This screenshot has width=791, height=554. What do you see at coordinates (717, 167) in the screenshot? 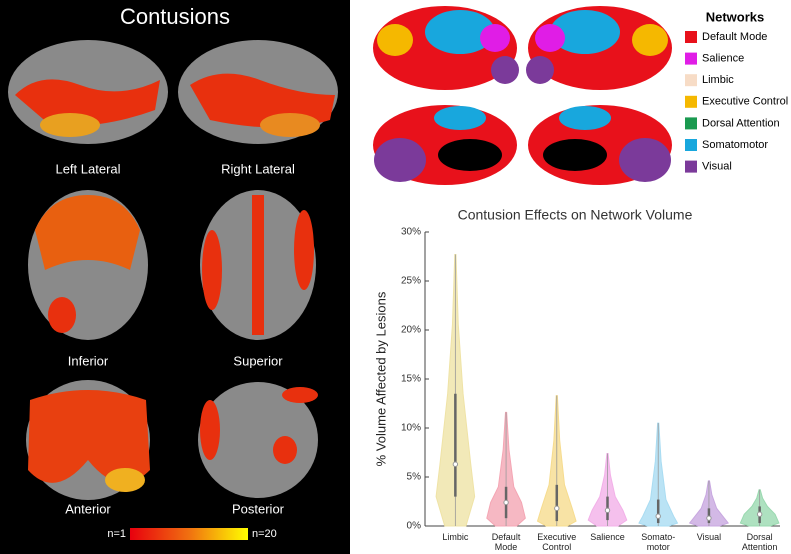
I see `legend-label: Visual` at bounding box center [717, 167].